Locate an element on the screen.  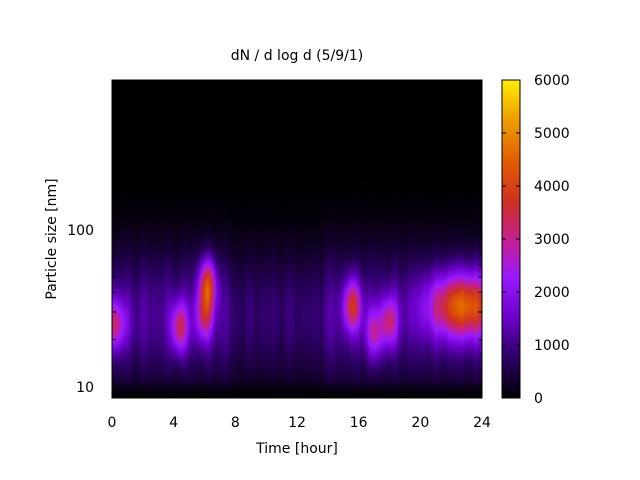
x-axis-label: Time [hour] is located at coordinates (296, 449).